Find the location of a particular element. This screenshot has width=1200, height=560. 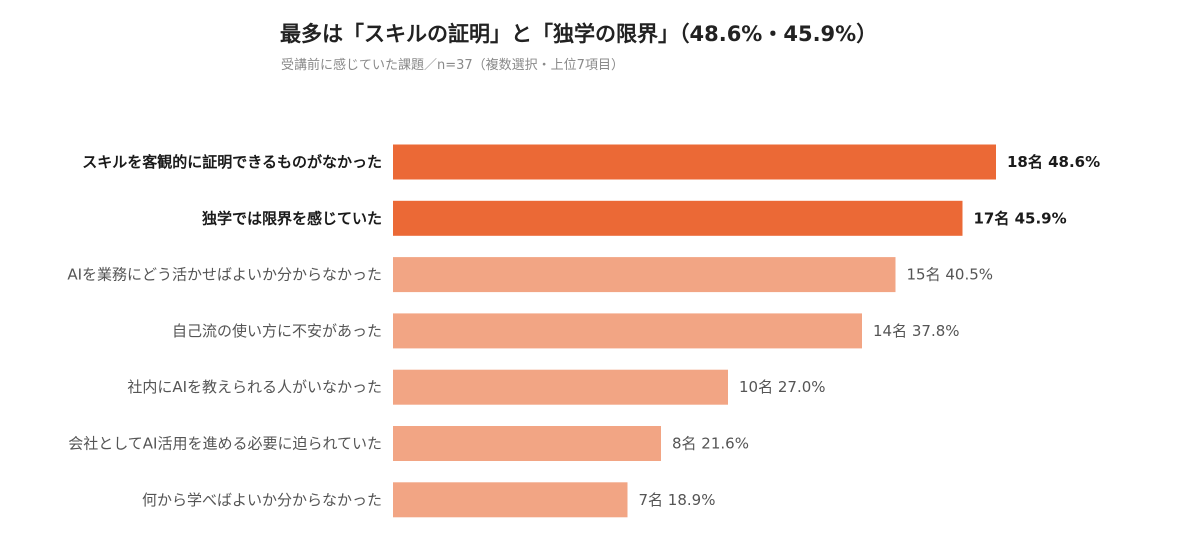

category-label-1: 独学では限界を感じていた is located at coordinates (292, 218).